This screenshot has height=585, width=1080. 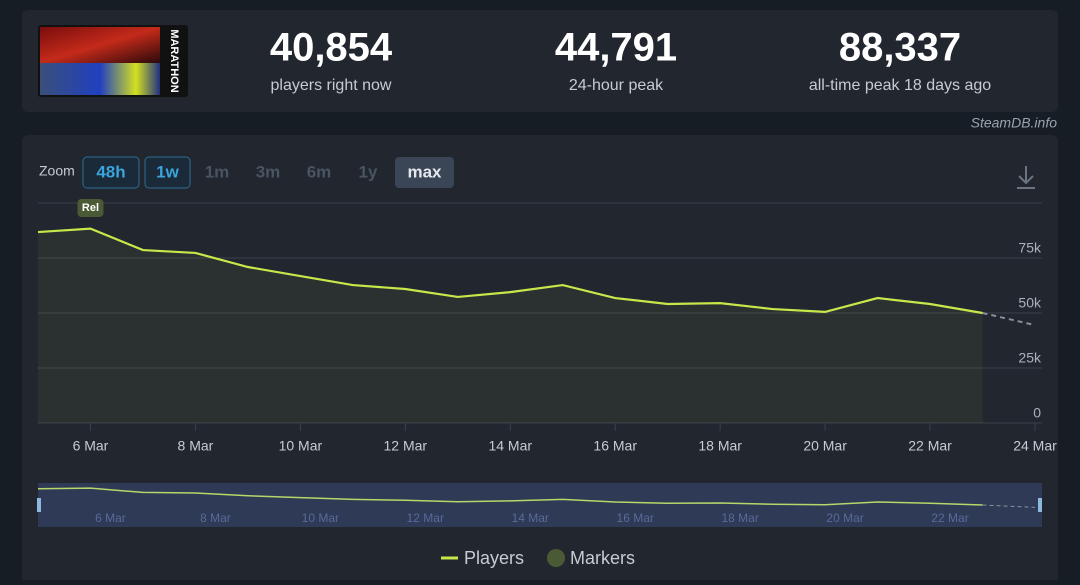 I want to click on x-tick-label: 16 Mar, so click(x=615, y=446).